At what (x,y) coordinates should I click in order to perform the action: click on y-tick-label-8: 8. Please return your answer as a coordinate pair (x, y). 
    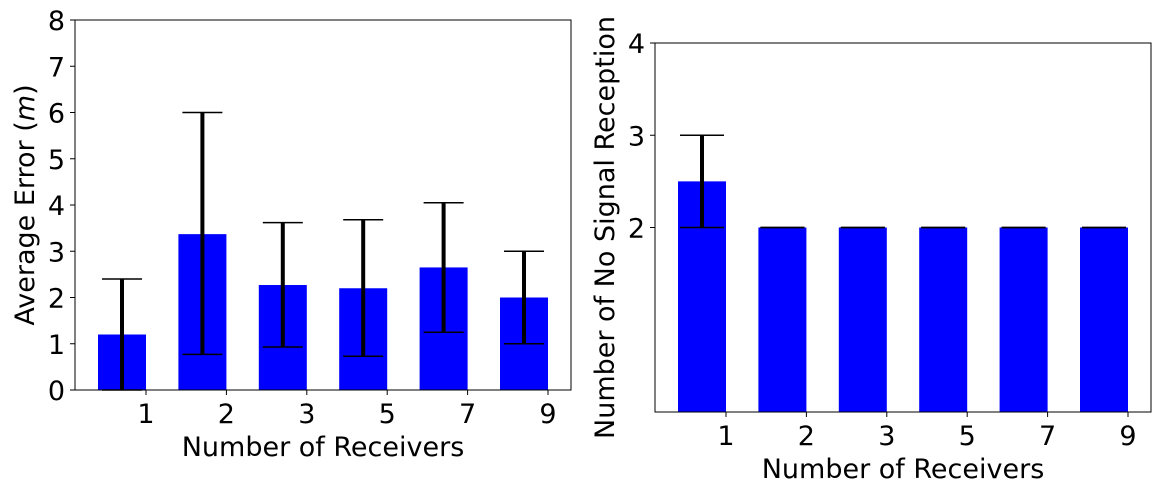
    Looking at the image, I should click on (56, 21).